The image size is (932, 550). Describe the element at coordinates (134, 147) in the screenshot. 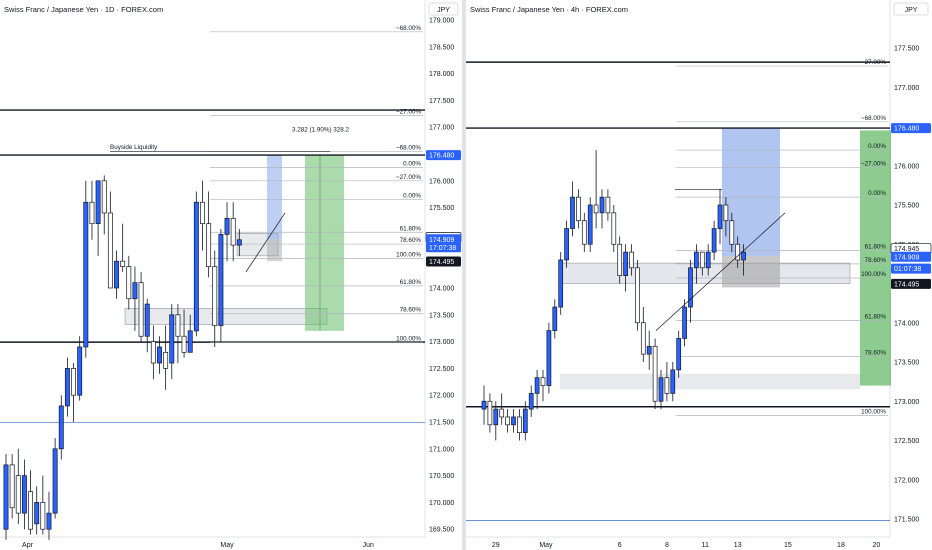

I see `chart-annotation: Buyside Liquidity` at that location.